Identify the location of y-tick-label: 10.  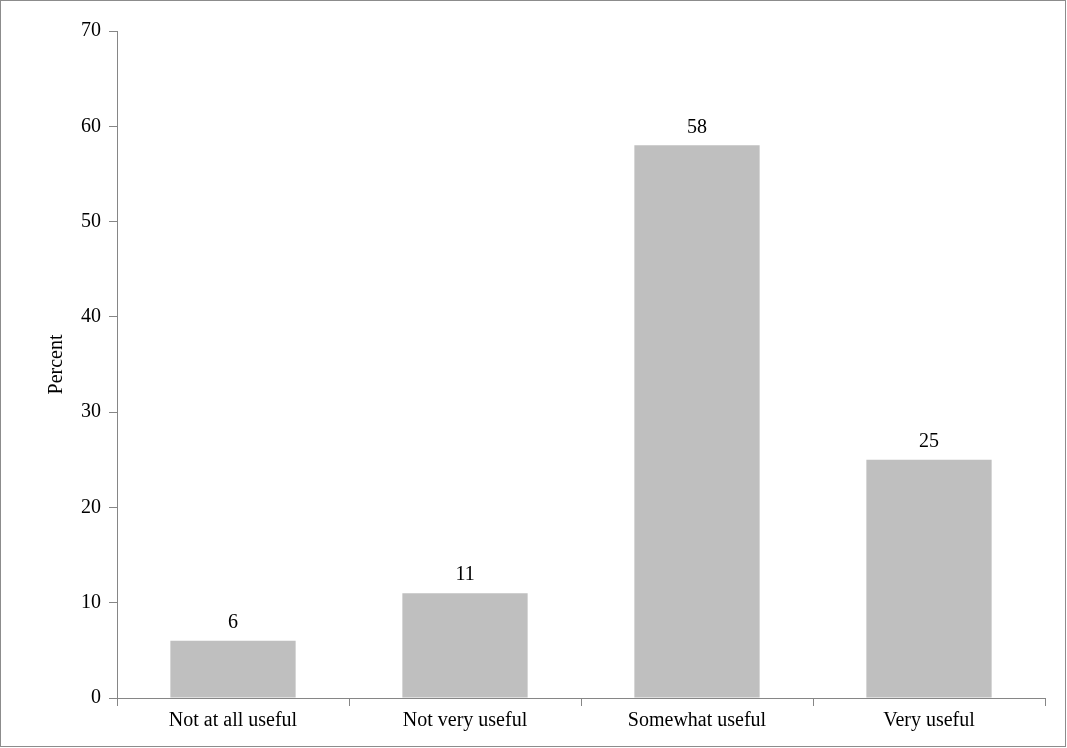
(91, 600).